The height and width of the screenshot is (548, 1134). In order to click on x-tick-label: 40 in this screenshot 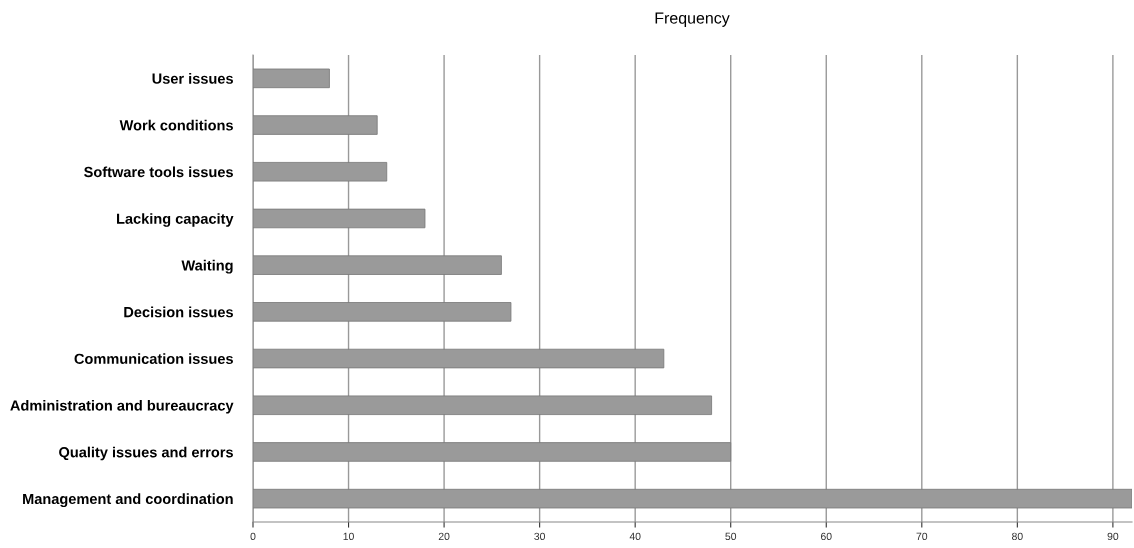, I will do `click(635, 536)`.